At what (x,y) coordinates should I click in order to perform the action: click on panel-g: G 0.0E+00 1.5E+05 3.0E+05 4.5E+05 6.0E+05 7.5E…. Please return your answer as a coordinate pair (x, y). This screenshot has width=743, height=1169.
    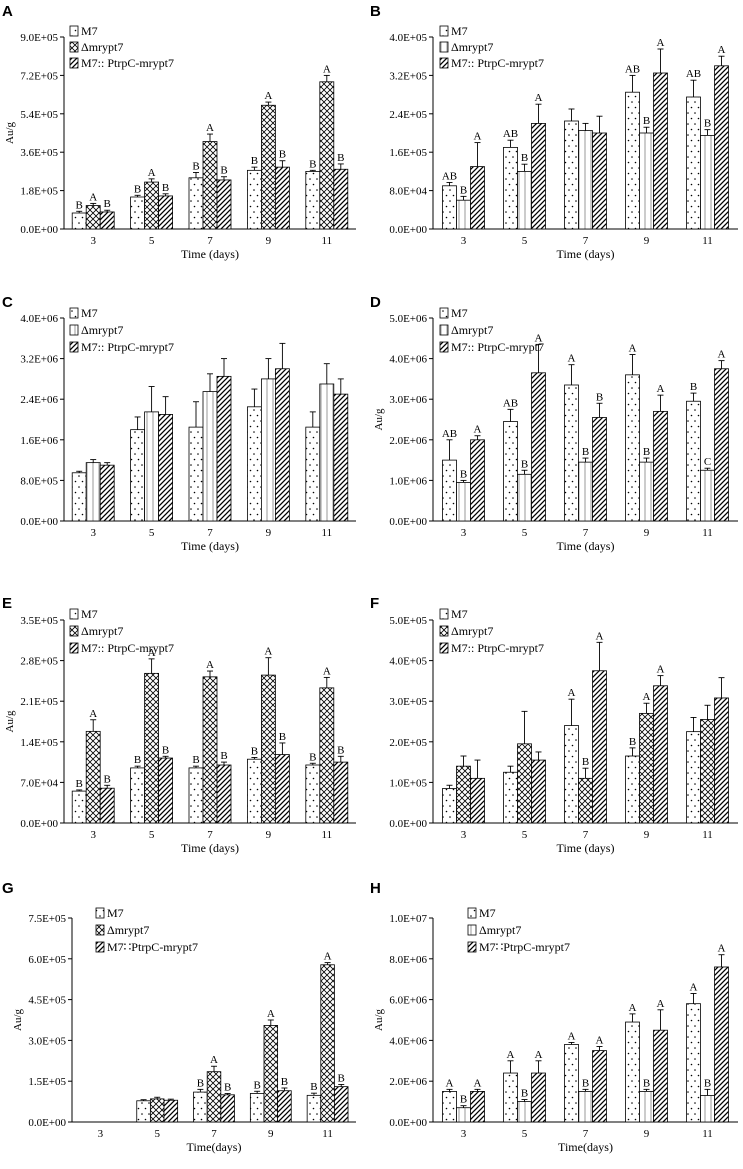
    Looking at the image, I should click on (179, 1017).